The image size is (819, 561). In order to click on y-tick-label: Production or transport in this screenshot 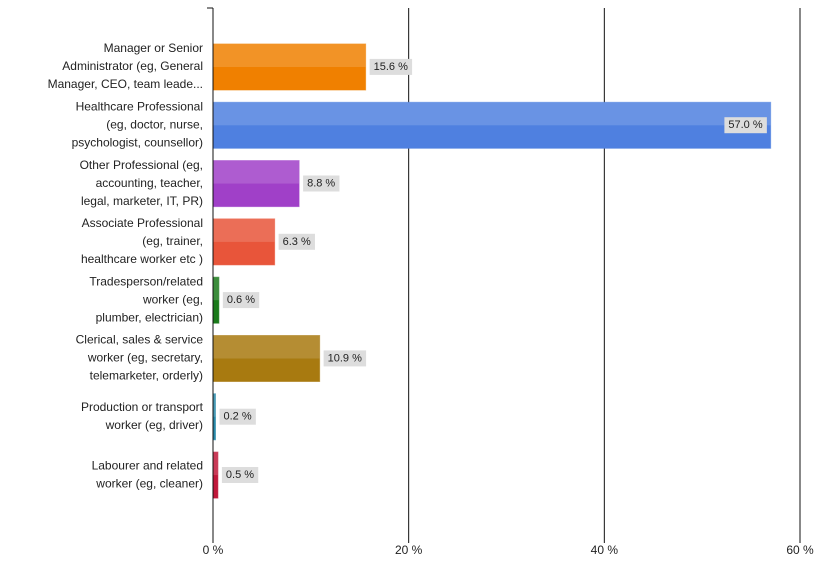, I will do `click(142, 407)`.